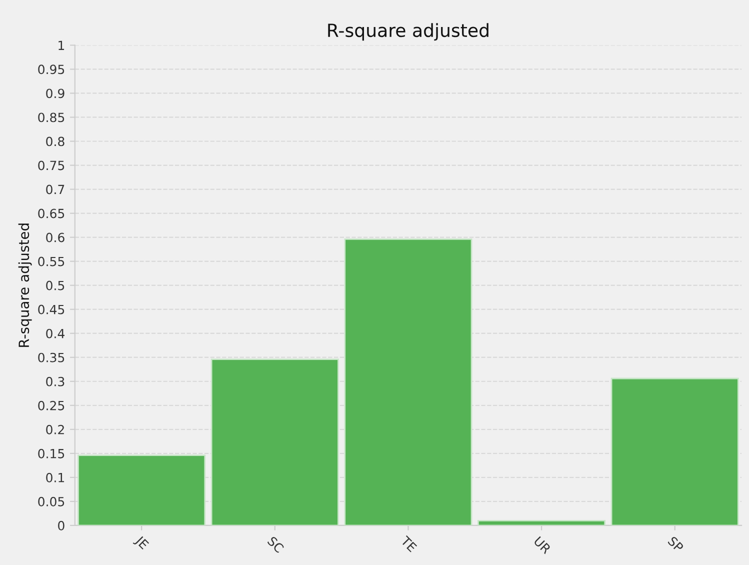 This screenshot has width=749, height=565. I want to click on y-tick-label: 0.2, so click(55, 429).